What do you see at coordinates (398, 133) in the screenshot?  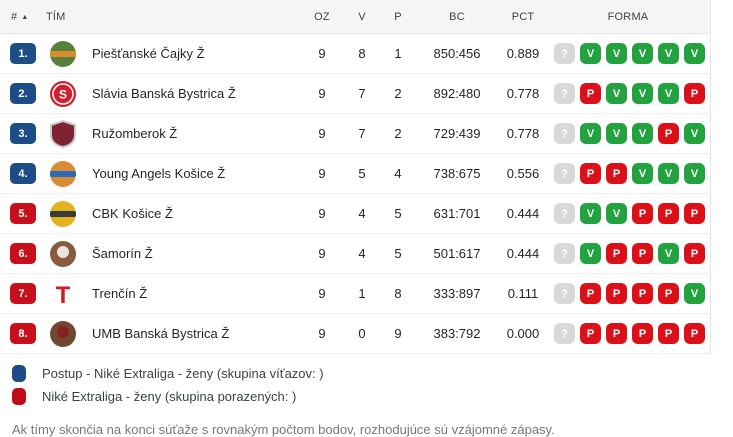 I see `losses: 2` at bounding box center [398, 133].